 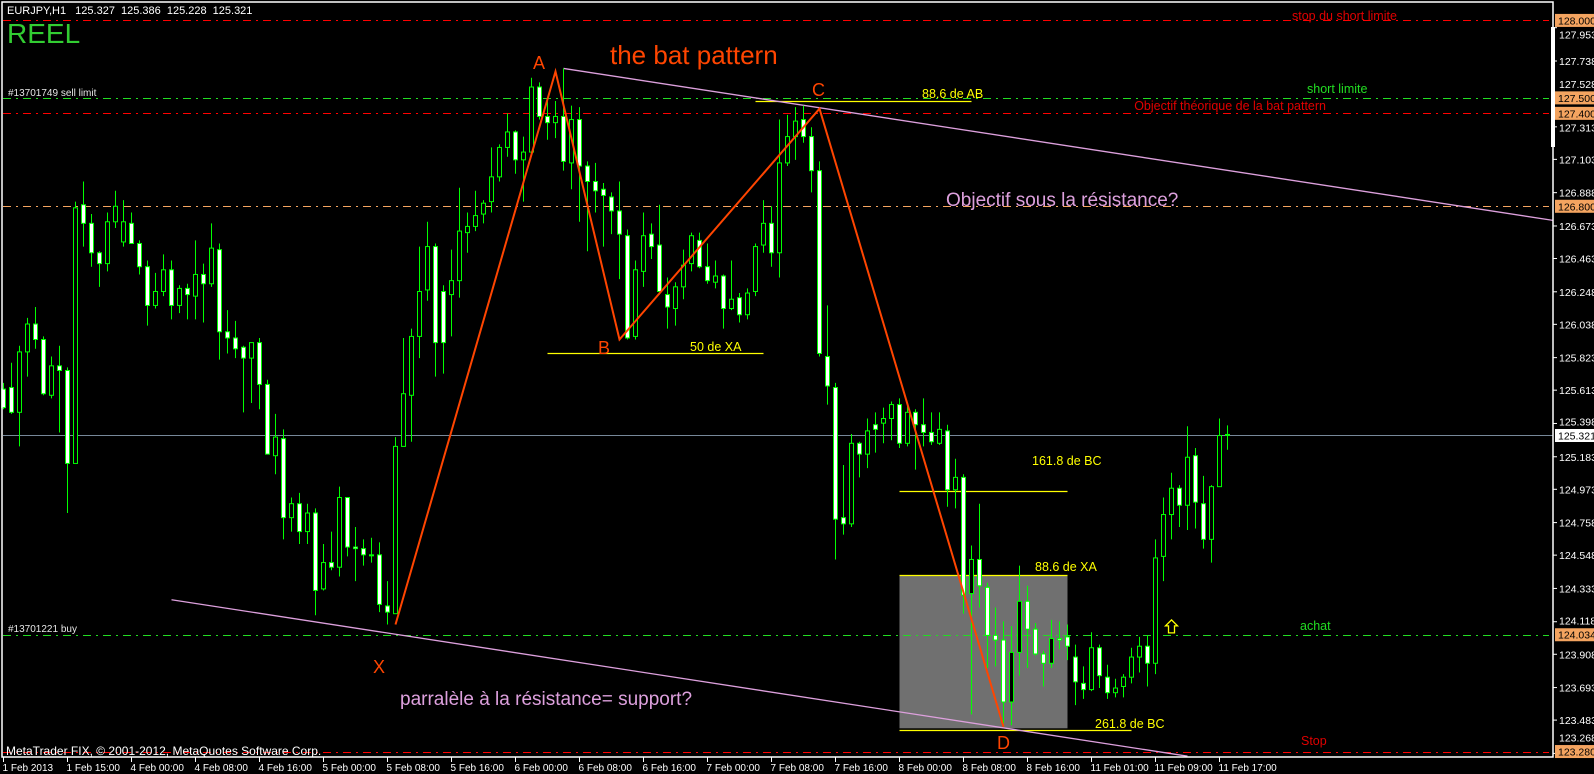 I want to click on time-tick-label: 4 Feb 00:00, so click(x=158, y=768).